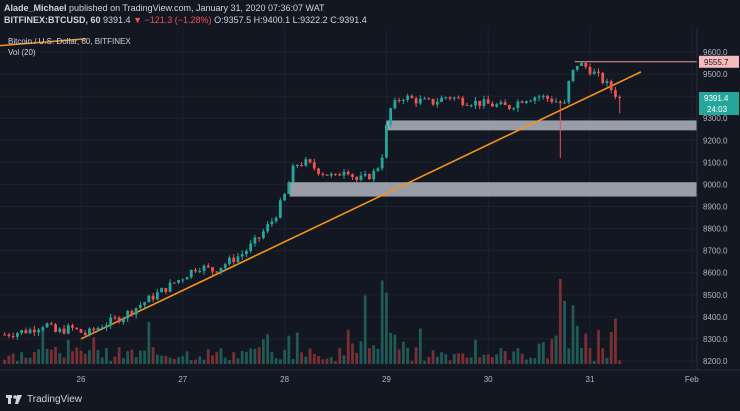  I want to click on price-tick-label: 8200.0, so click(715, 361).